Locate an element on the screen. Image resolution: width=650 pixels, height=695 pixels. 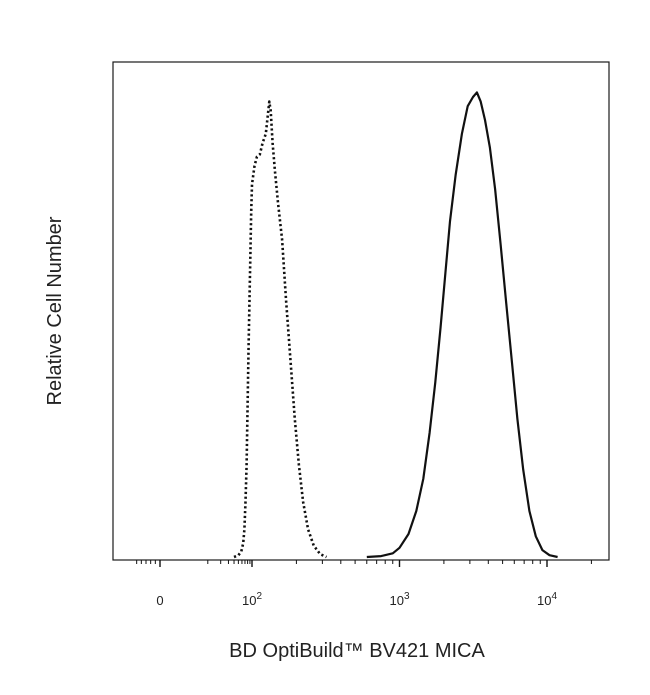
x-tick-label: 10² is located at coordinates (252, 599).